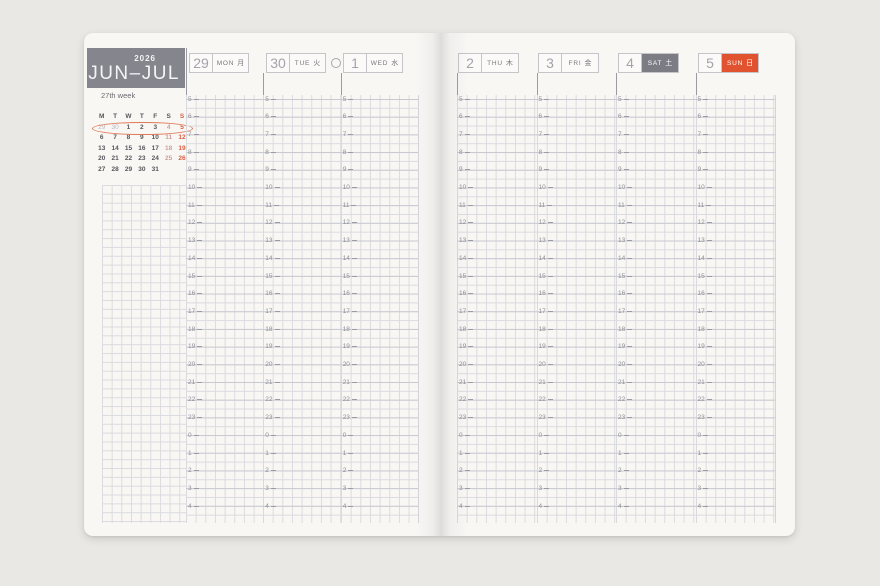  What do you see at coordinates (355, 63) in the screenshot?
I see `day-number: 1` at bounding box center [355, 63].